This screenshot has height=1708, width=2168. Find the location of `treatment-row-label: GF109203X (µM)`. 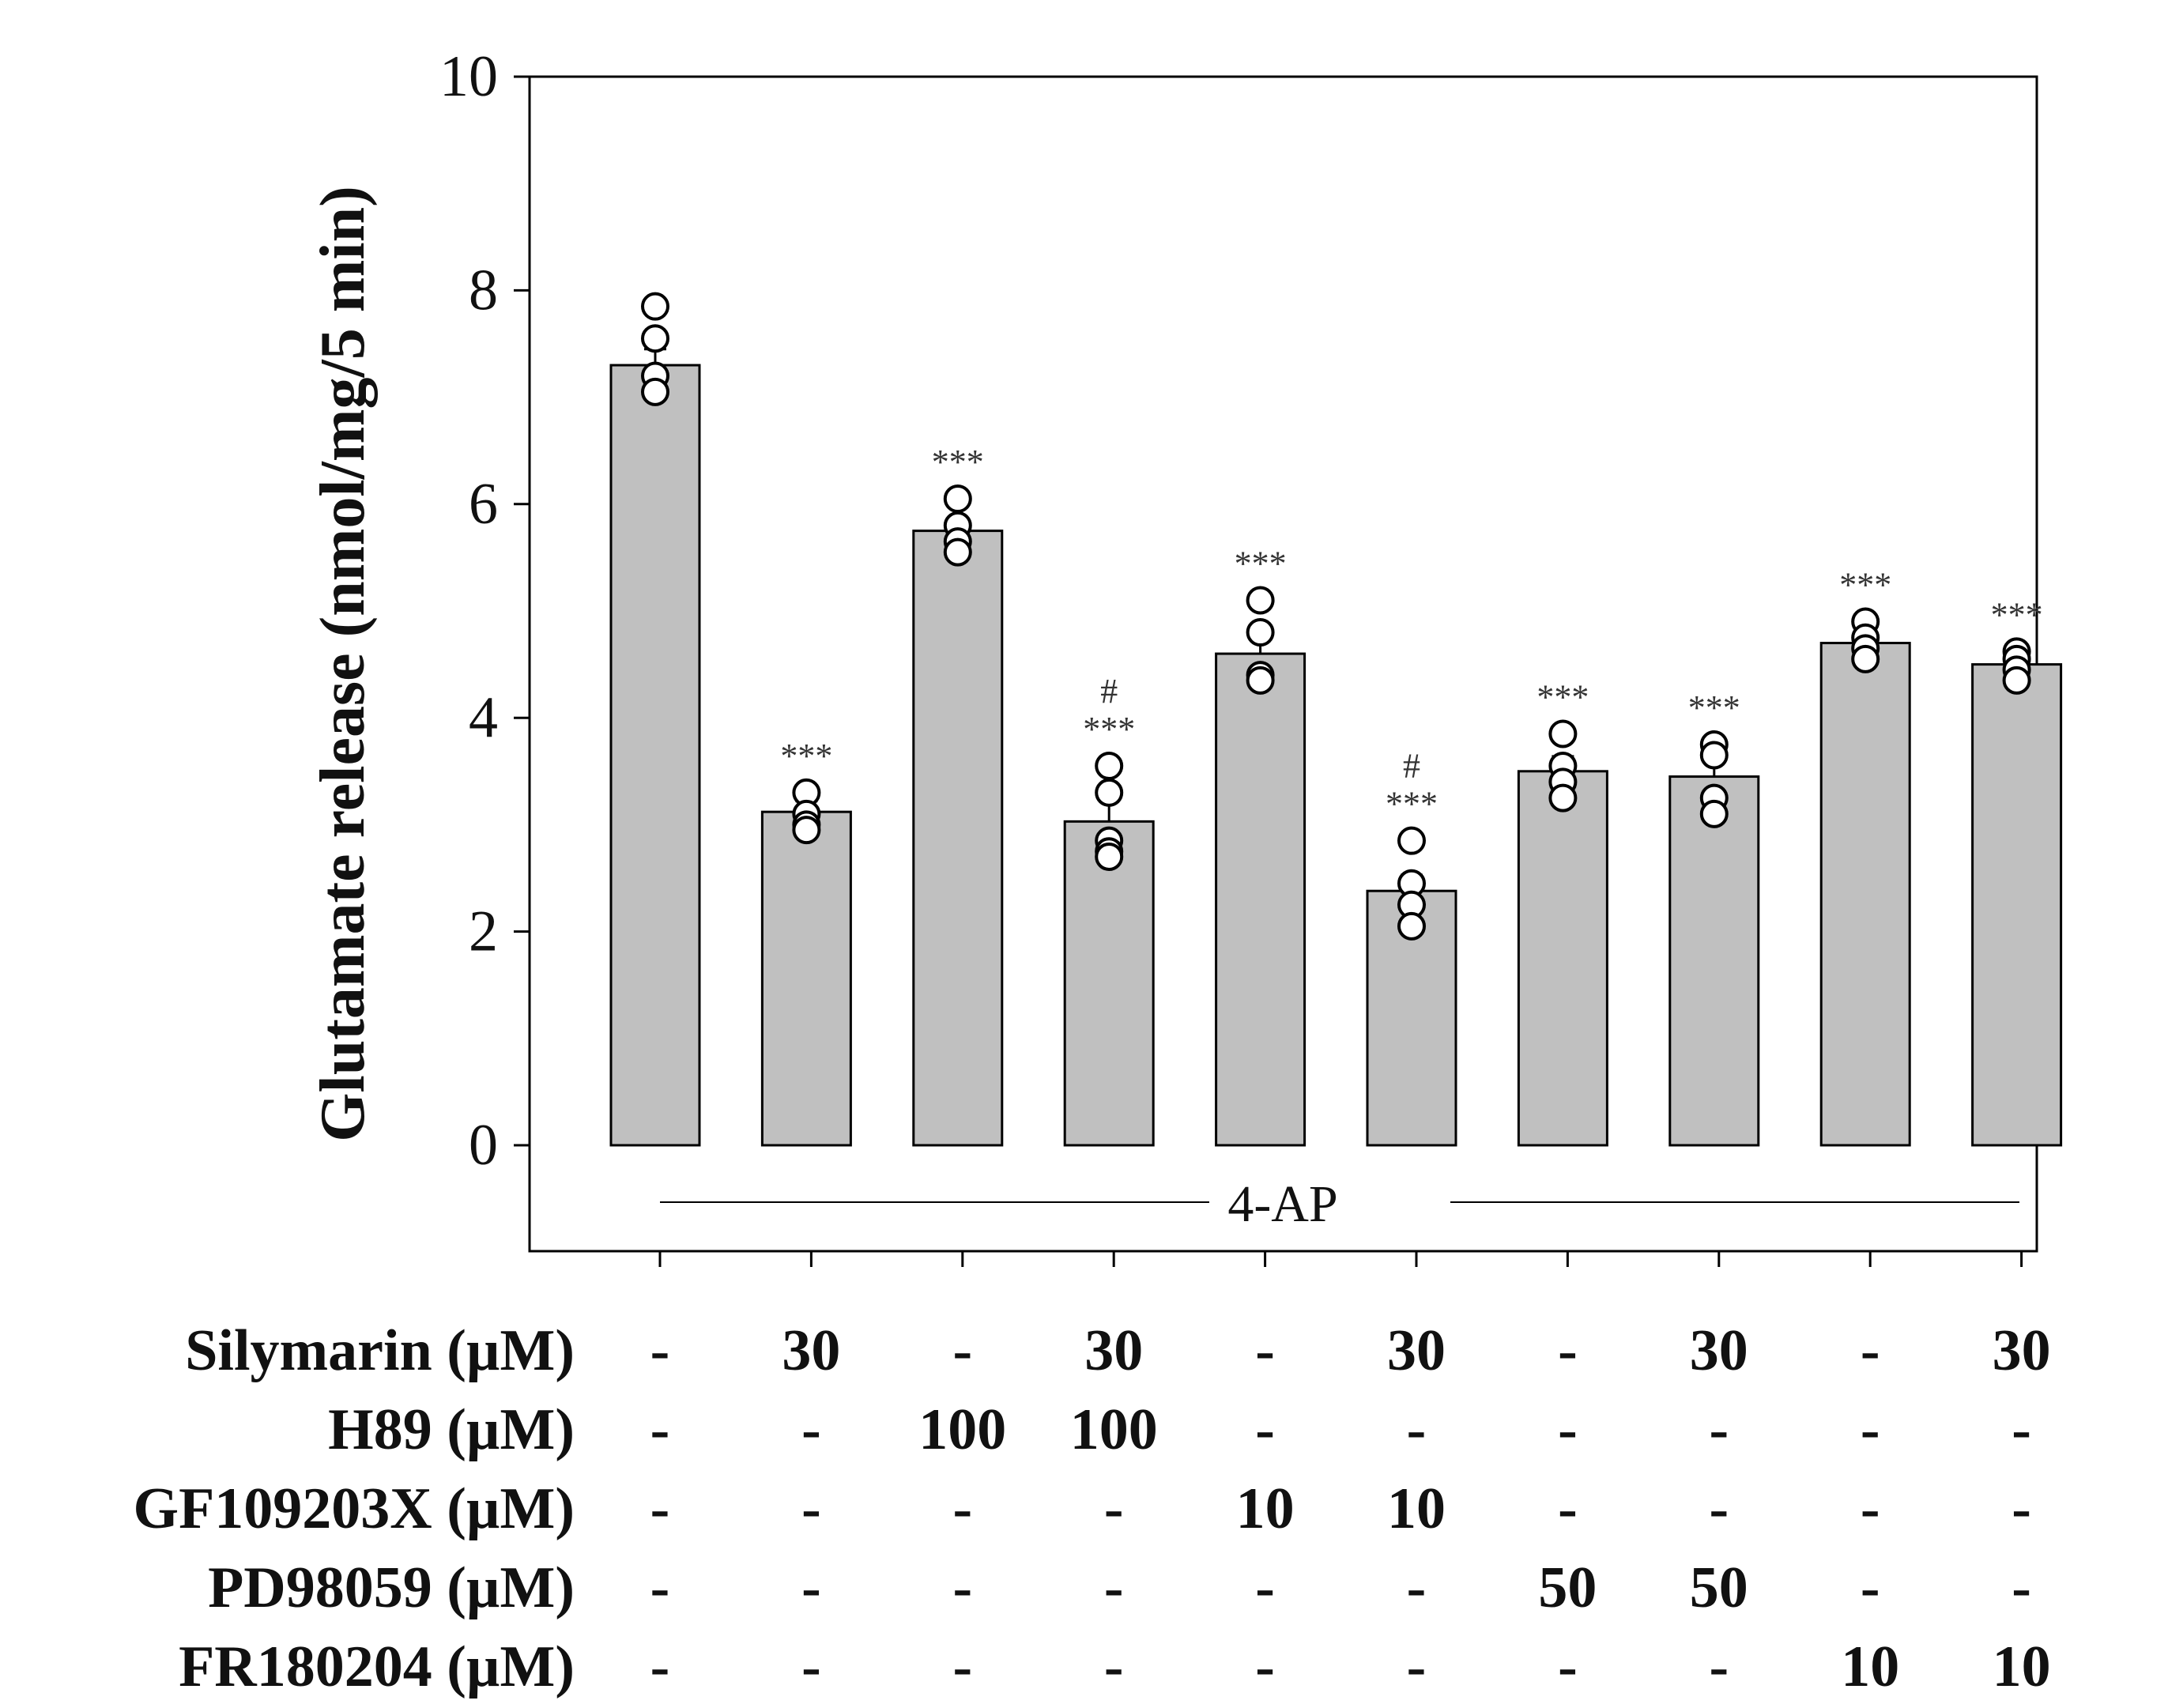

treatment-row-label: GF109203X (µM) is located at coordinates (355, 1508).